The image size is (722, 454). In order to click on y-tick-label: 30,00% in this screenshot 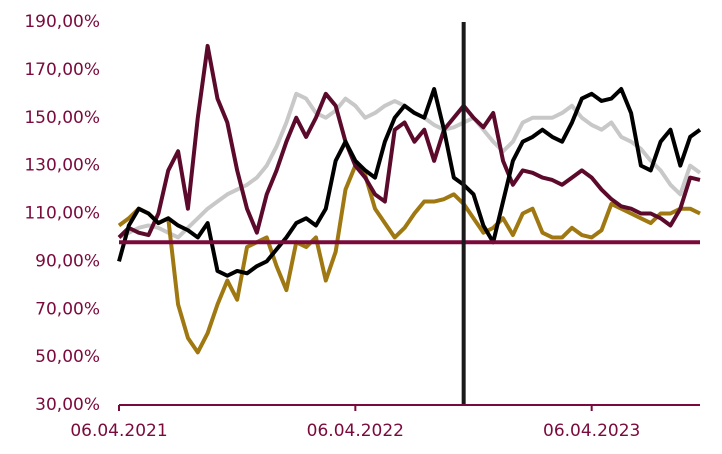, I will do `click(67, 405)`.